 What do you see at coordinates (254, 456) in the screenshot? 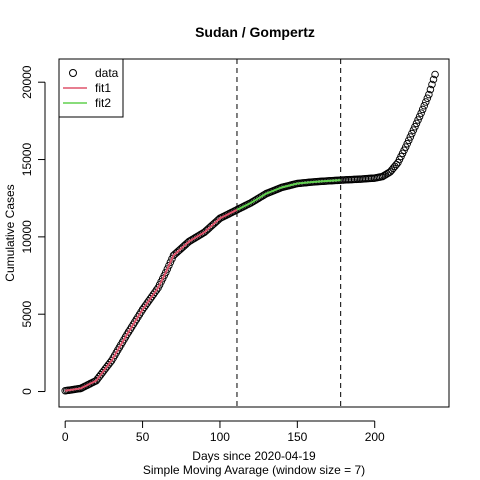
I see `x-axis-label: Days since 2020-04-19` at bounding box center [254, 456].